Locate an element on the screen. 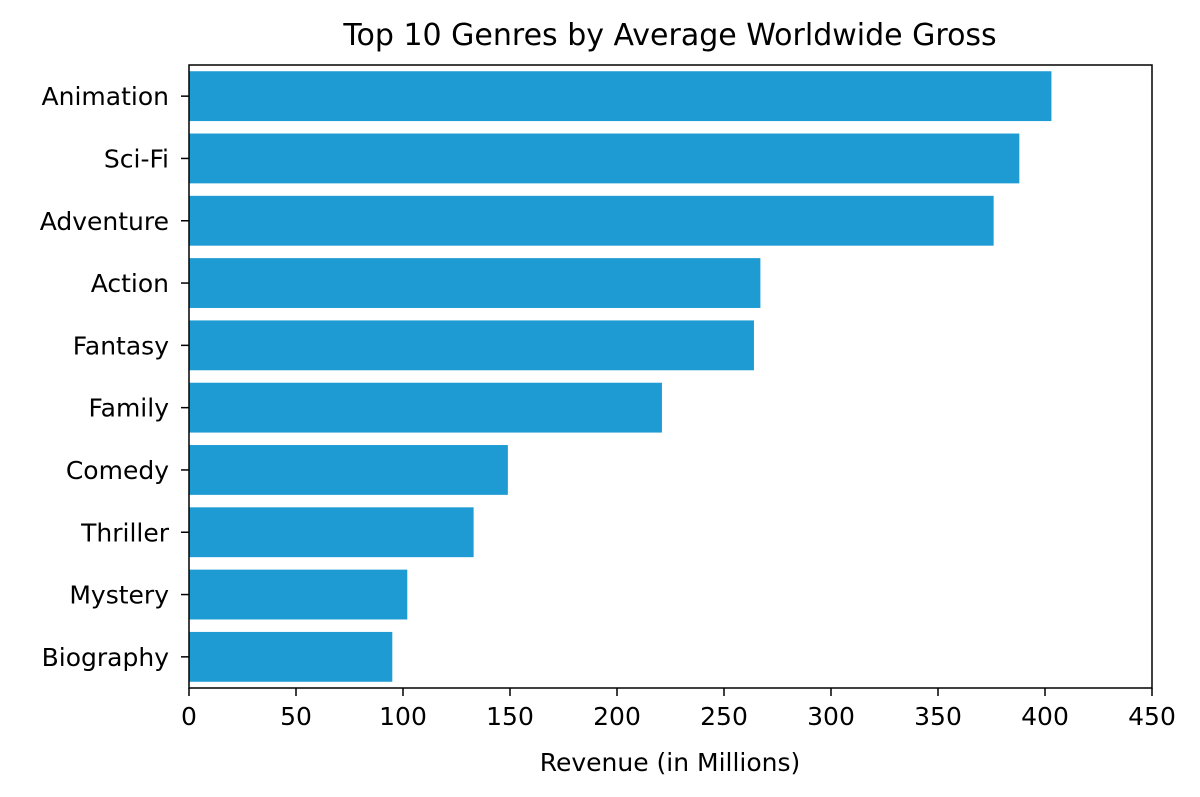  y-tick-label: Animation is located at coordinates (105, 96).